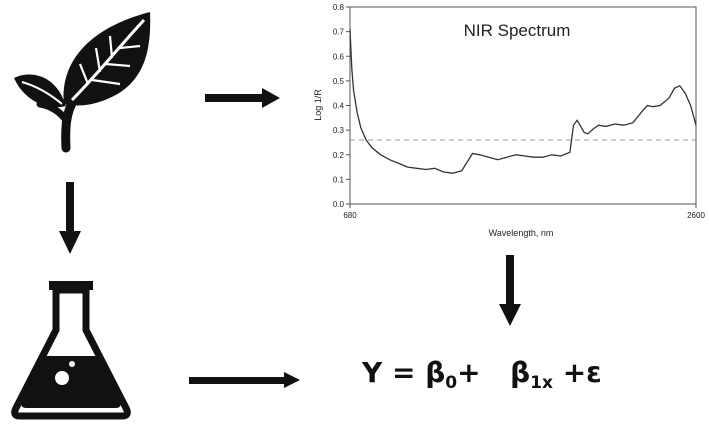 This screenshot has width=709, height=429. I want to click on y-axis-label: Log 1/R, so click(318, 105).